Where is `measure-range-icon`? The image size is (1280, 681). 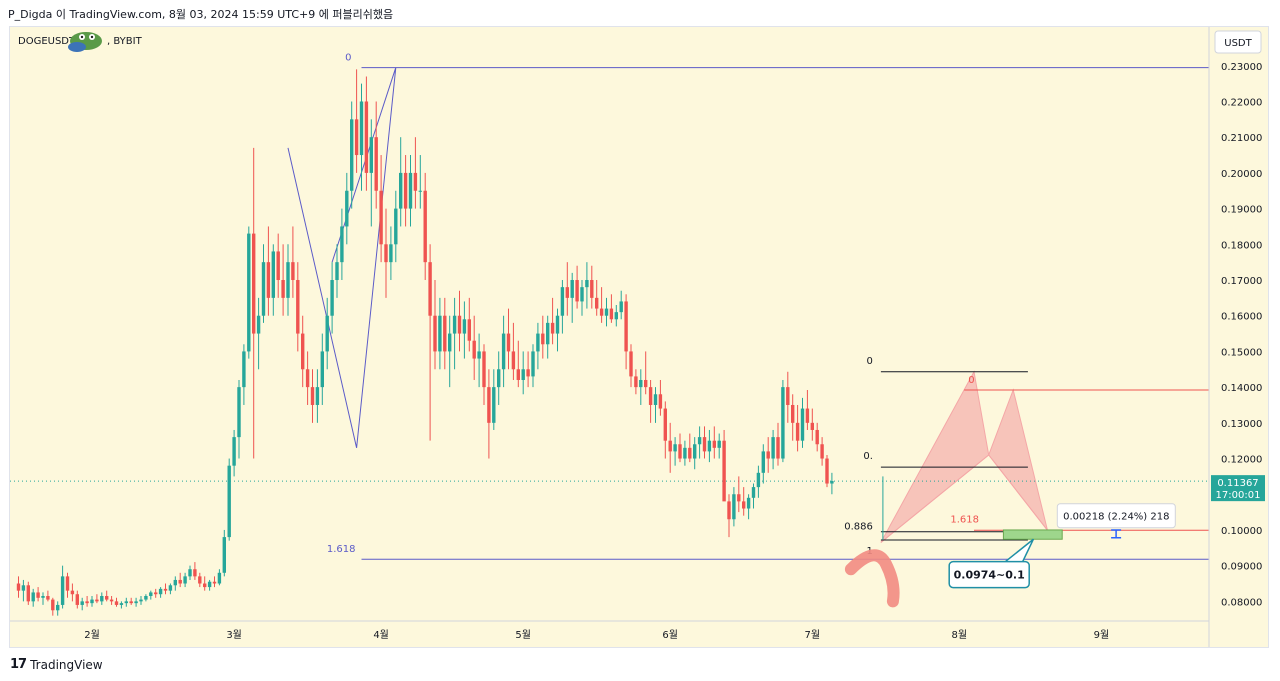
measure-range-icon is located at coordinates (1116, 534).